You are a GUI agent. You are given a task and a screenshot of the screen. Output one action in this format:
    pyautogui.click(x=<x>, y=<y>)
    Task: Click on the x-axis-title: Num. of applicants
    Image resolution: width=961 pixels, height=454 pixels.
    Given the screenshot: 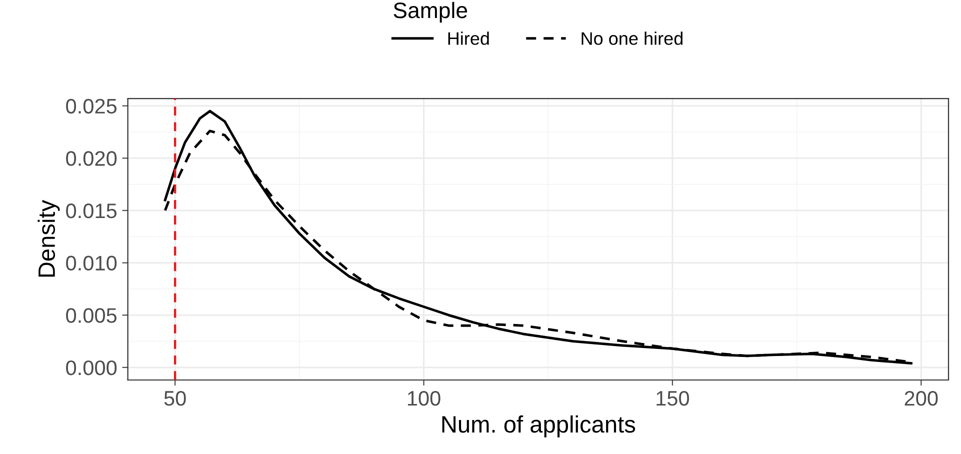 What is the action you would take?
    pyautogui.click(x=539, y=426)
    